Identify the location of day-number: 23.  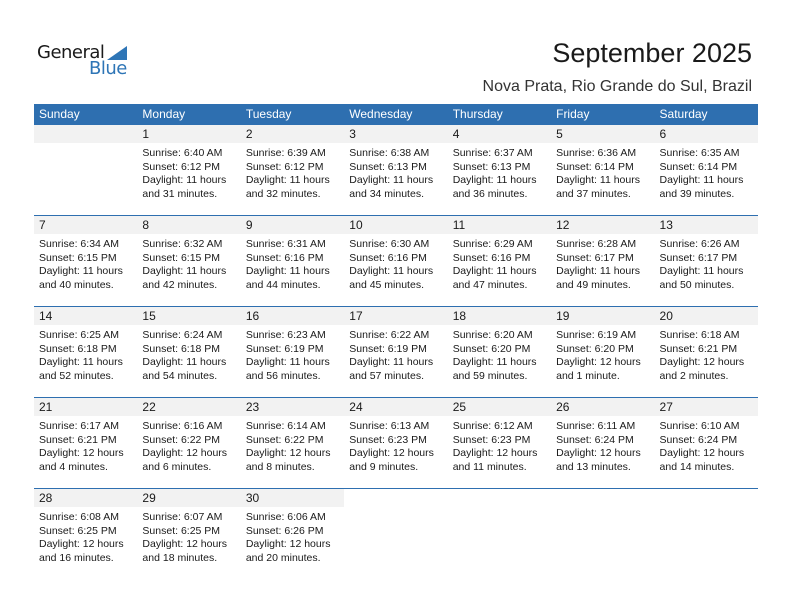
(292, 407).